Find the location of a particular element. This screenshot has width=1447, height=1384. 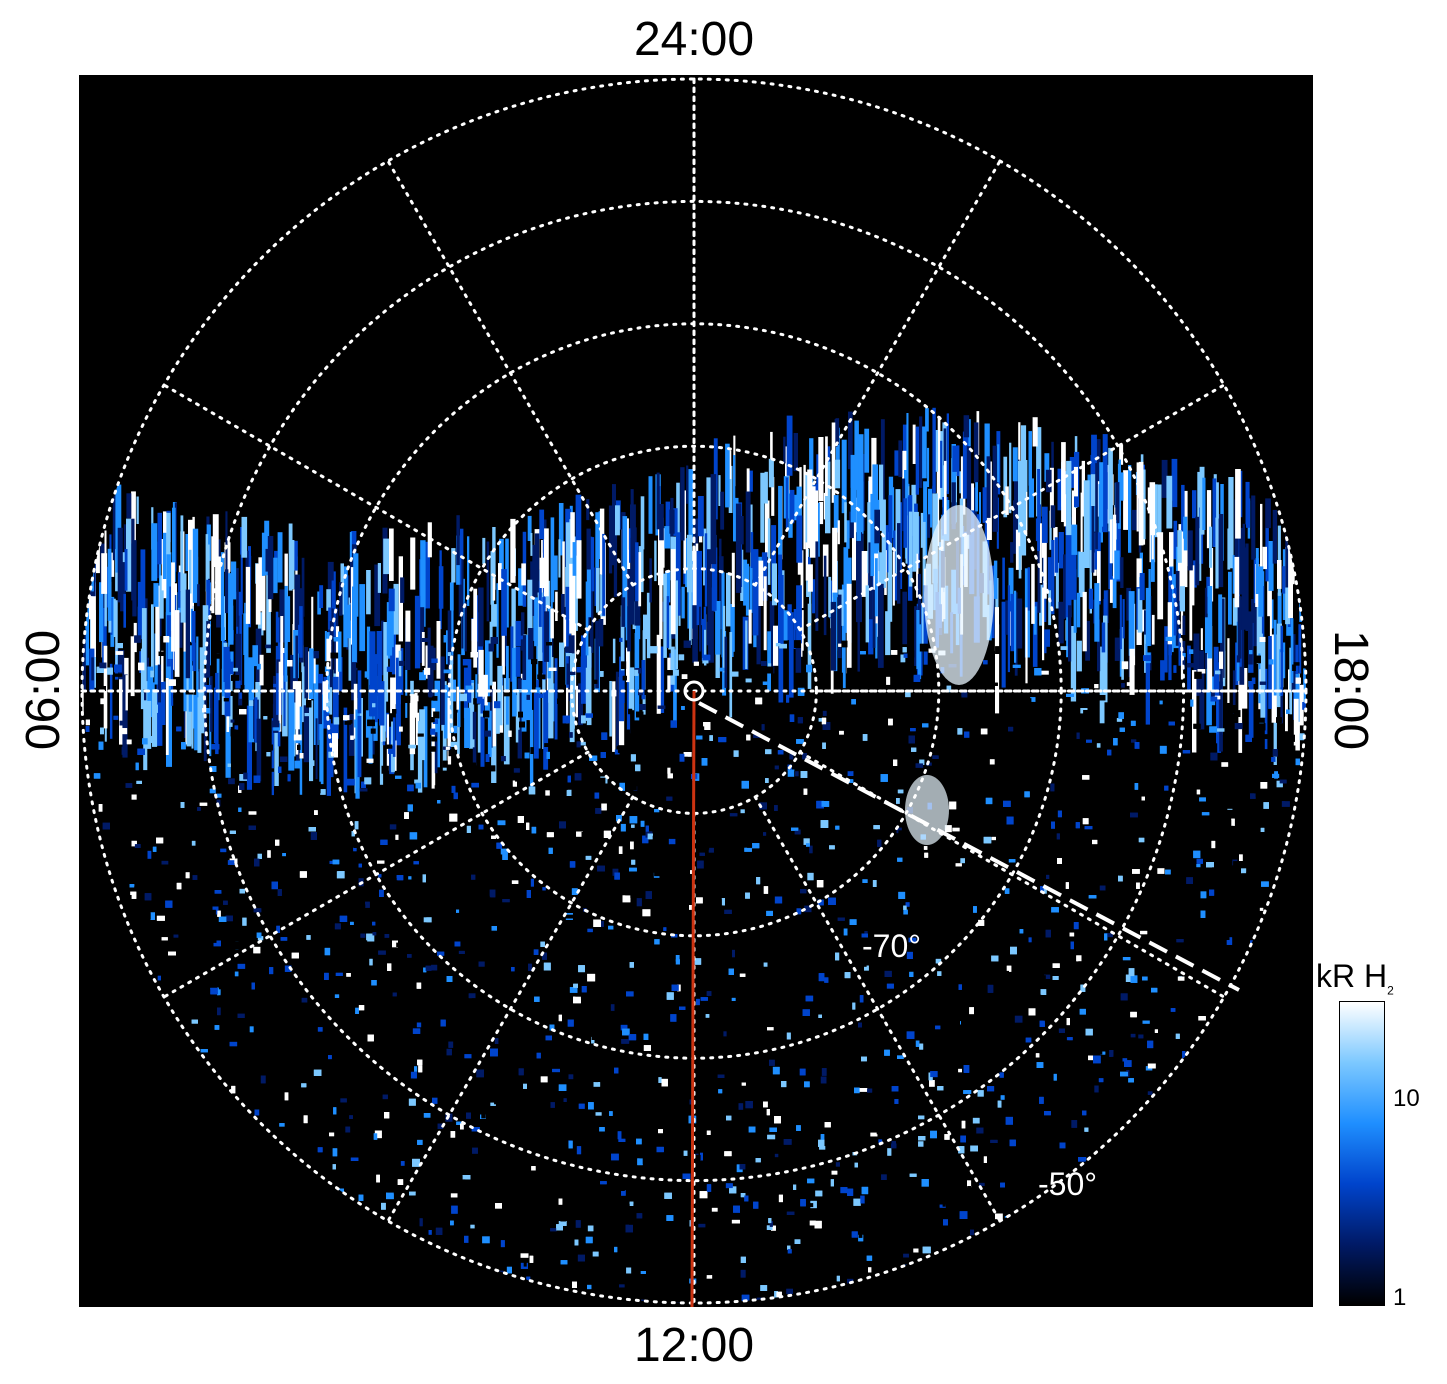

dashed-reference-line is located at coordinates (969, 846).